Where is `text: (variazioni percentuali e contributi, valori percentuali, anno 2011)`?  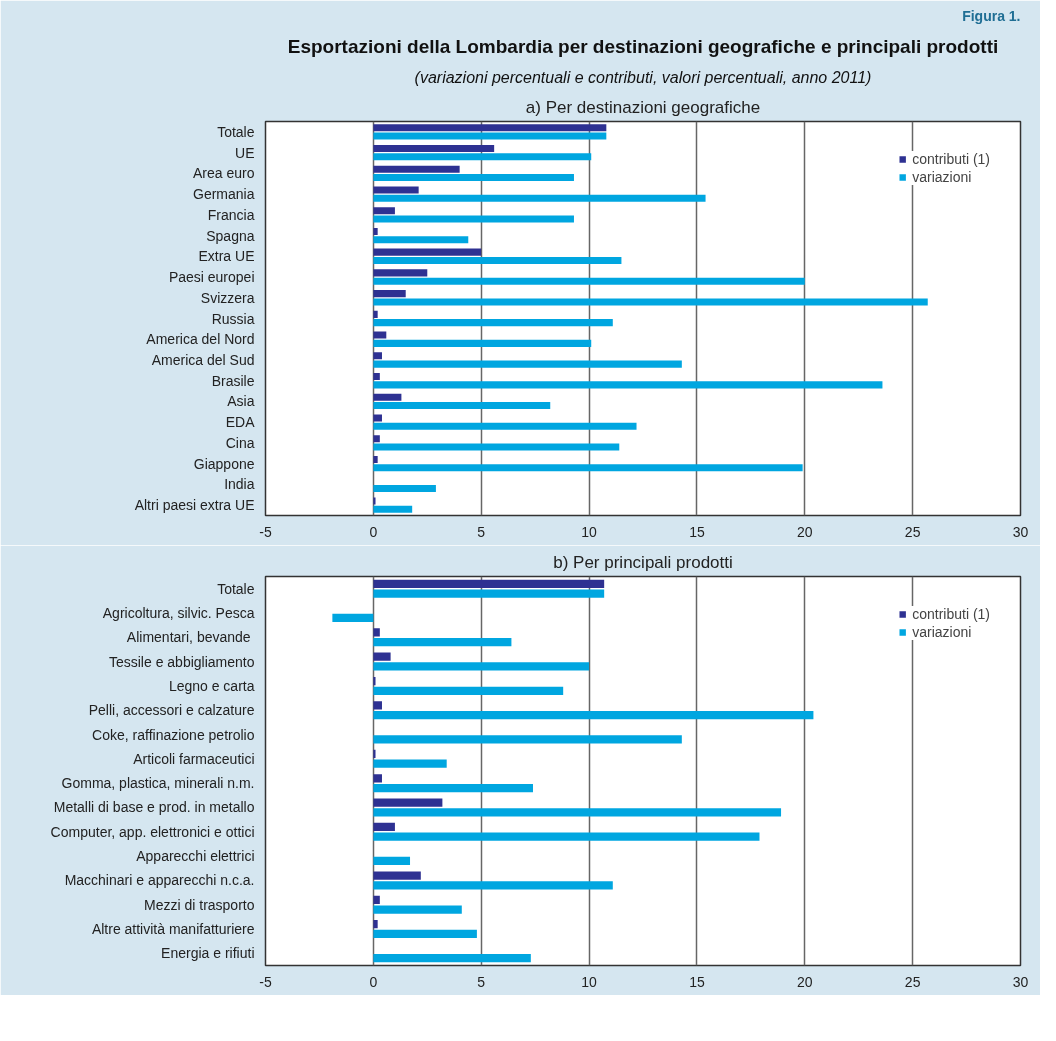 text: (variazioni percentuali e contributi, valori percentuali, anno 2011) is located at coordinates (643, 77).